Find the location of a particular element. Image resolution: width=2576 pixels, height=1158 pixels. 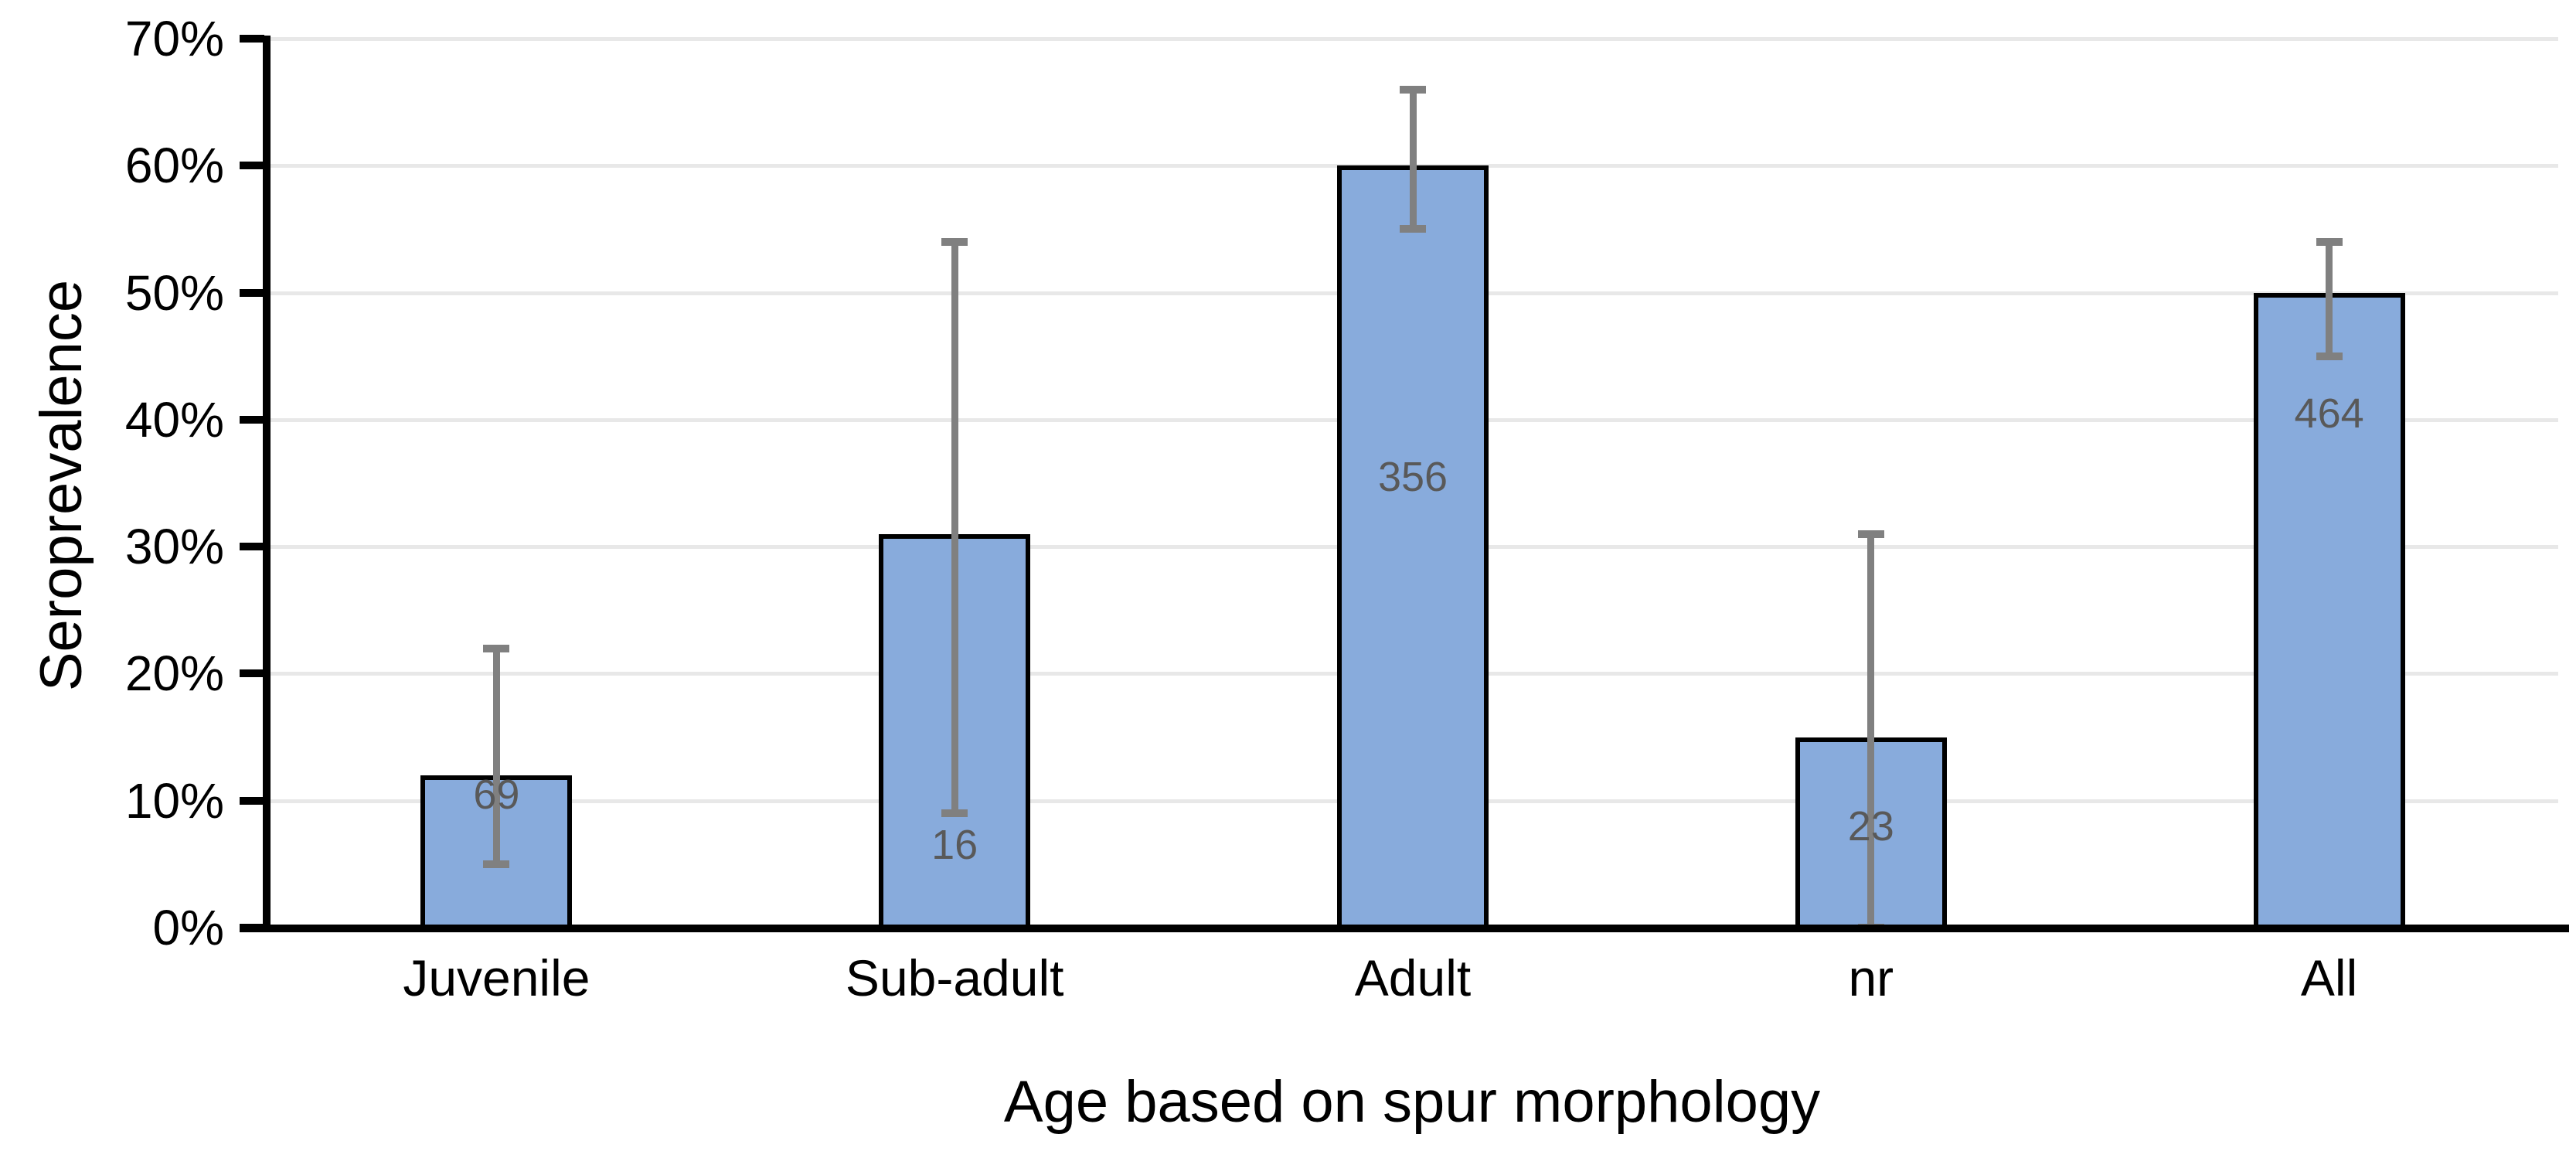

bar-count-label: 464 is located at coordinates (2329, 414).